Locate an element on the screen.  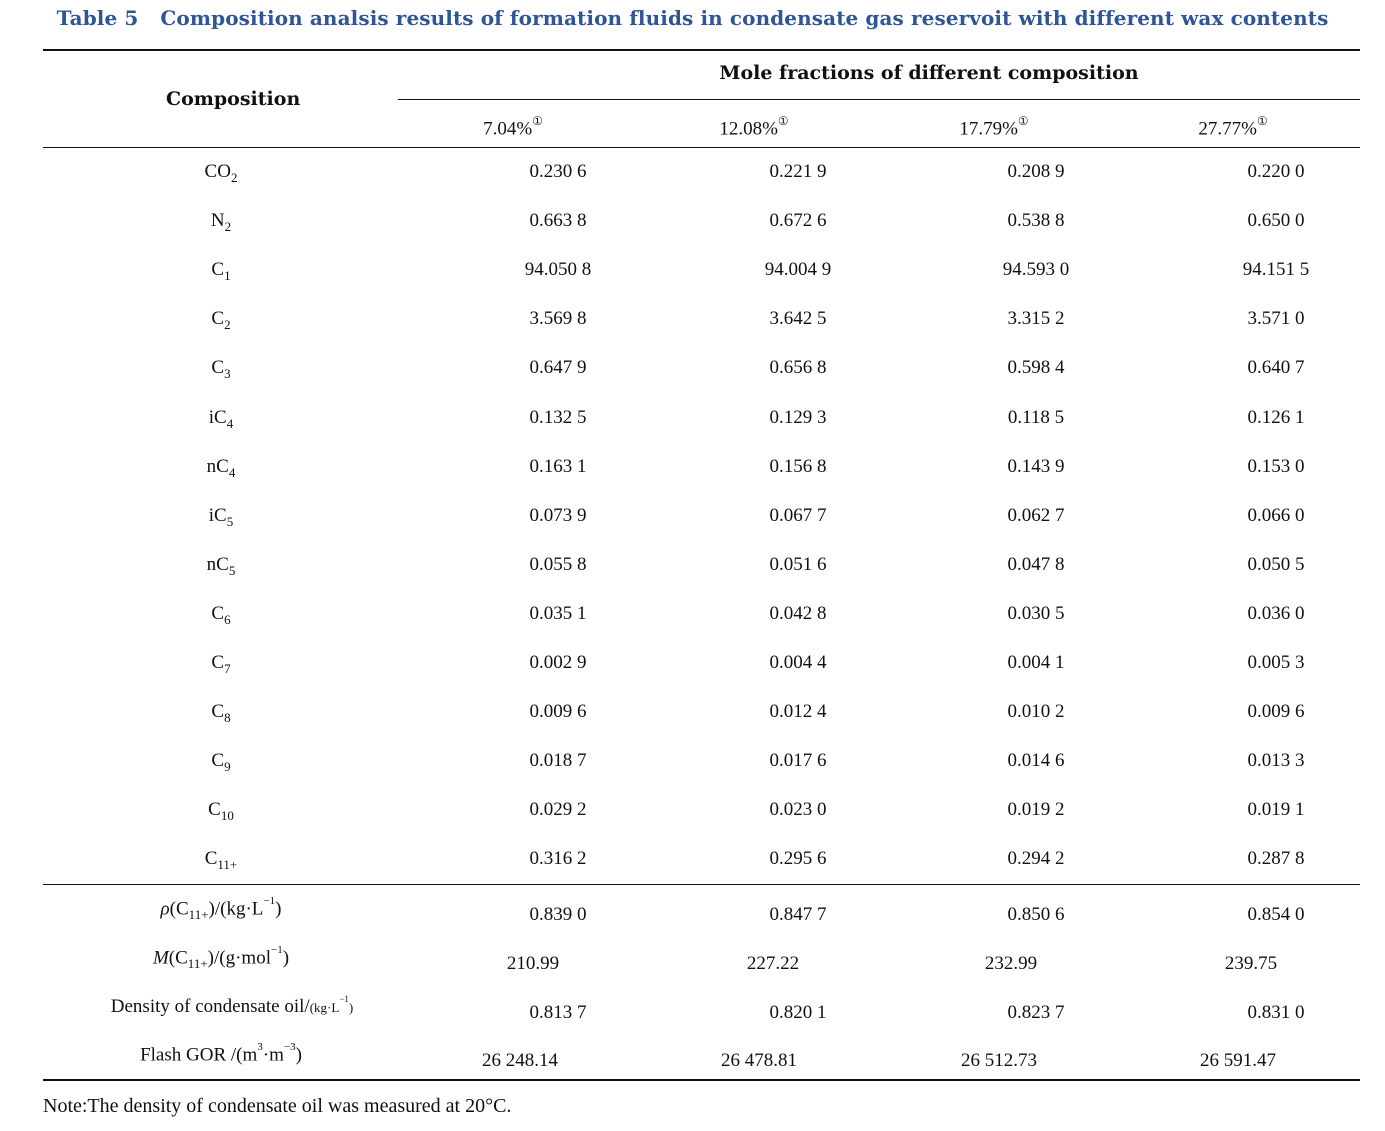
table-cell: 3.315 2 is located at coordinates (1036, 319).